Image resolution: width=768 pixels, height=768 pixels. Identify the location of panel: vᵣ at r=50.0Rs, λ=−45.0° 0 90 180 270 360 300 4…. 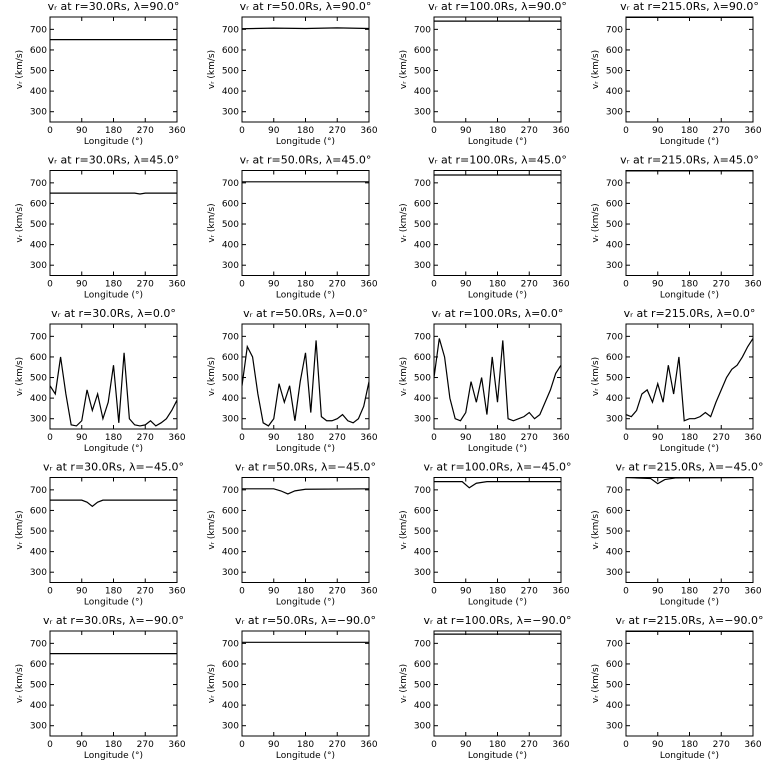
(292, 534).